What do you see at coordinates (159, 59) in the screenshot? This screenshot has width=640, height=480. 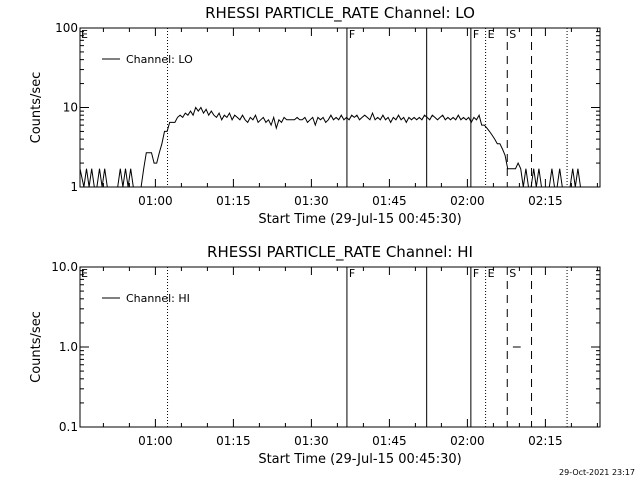 I see `legend-label: Channel: LO` at bounding box center [159, 59].